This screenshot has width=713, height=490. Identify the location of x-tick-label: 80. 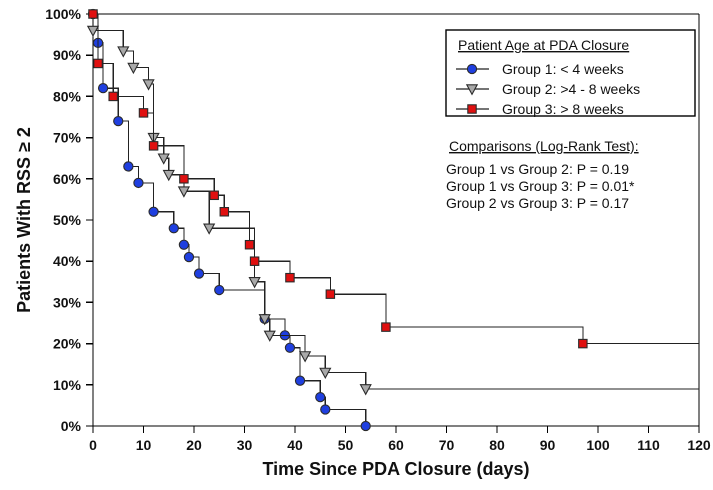
(497, 445).